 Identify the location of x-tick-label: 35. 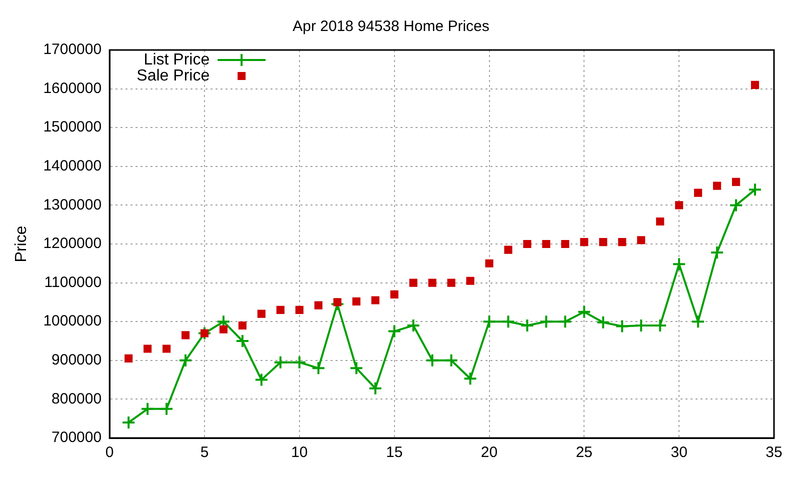
(774, 453).